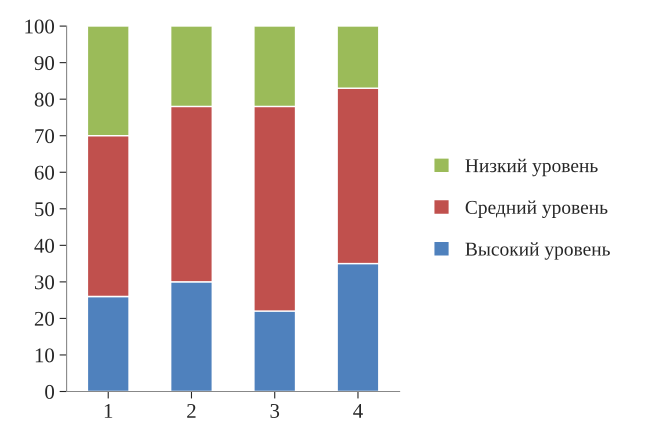 The width and height of the screenshot is (666, 435). Describe the element at coordinates (531, 167) in the screenshot. I see `legend-label: Низкий уровень` at that location.